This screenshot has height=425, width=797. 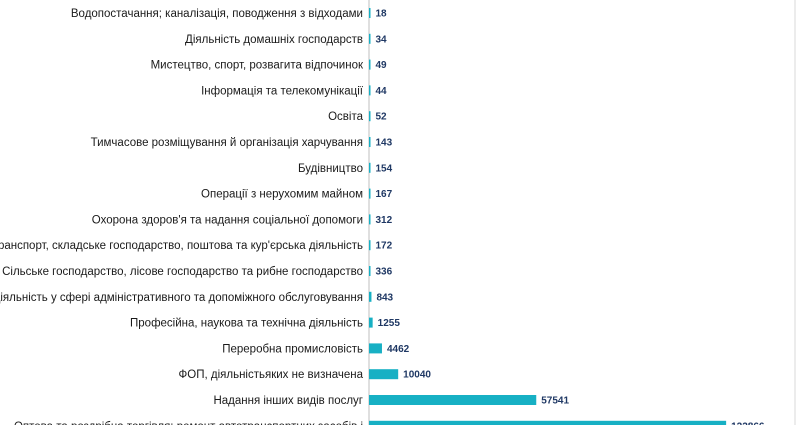 What do you see at coordinates (384, 246) in the screenshot?
I see `value-label: 172` at bounding box center [384, 246].